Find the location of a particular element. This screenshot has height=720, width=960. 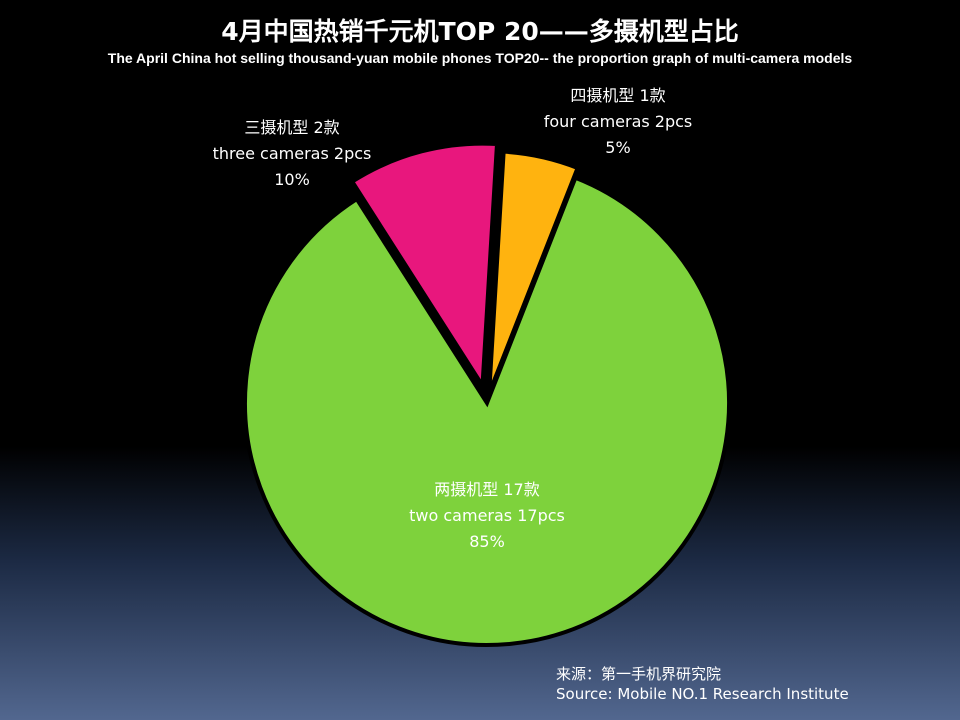

source-cn: 来源：第一手机界研究院 is located at coordinates (639, 674).